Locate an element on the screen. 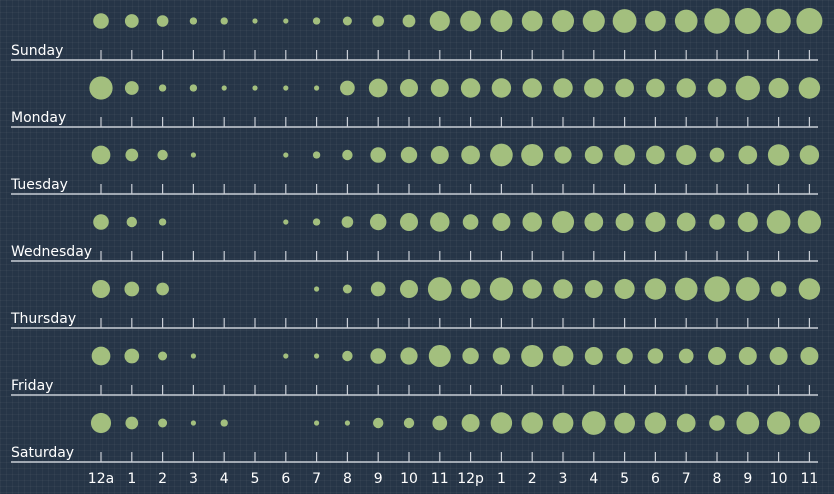 This screenshot has height=494, width=834. day-label: Saturday is located at coordinates (42, 453).